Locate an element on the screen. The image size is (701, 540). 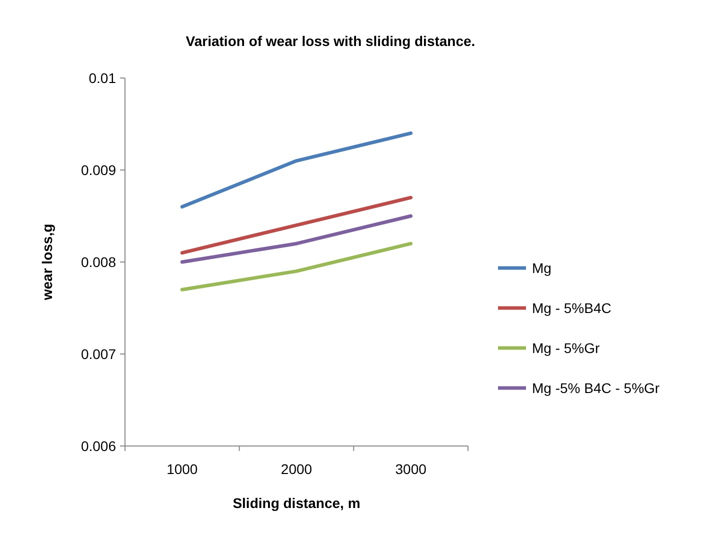
legend-label: Mg -5% B4C - 5%Gr is located at coordinates (596, 388).